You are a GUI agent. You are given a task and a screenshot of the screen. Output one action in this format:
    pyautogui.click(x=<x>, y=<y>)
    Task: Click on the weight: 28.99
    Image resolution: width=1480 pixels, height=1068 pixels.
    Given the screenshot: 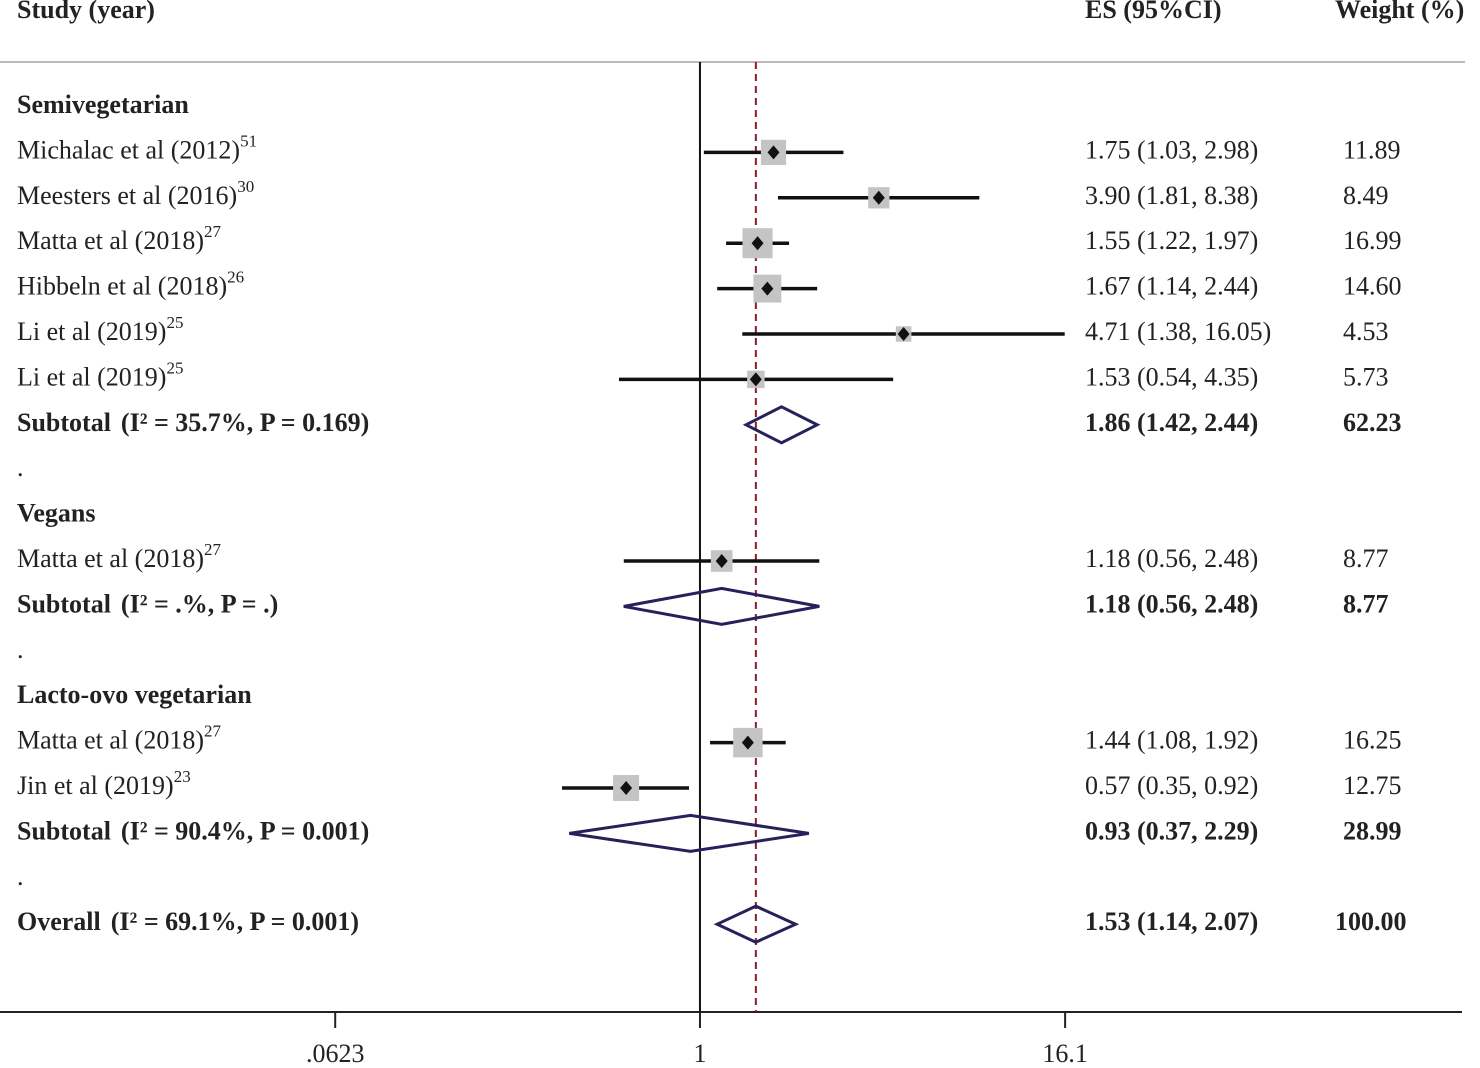 What is the action you would take?
    pyautogui.click(x=1372, y=830)
    